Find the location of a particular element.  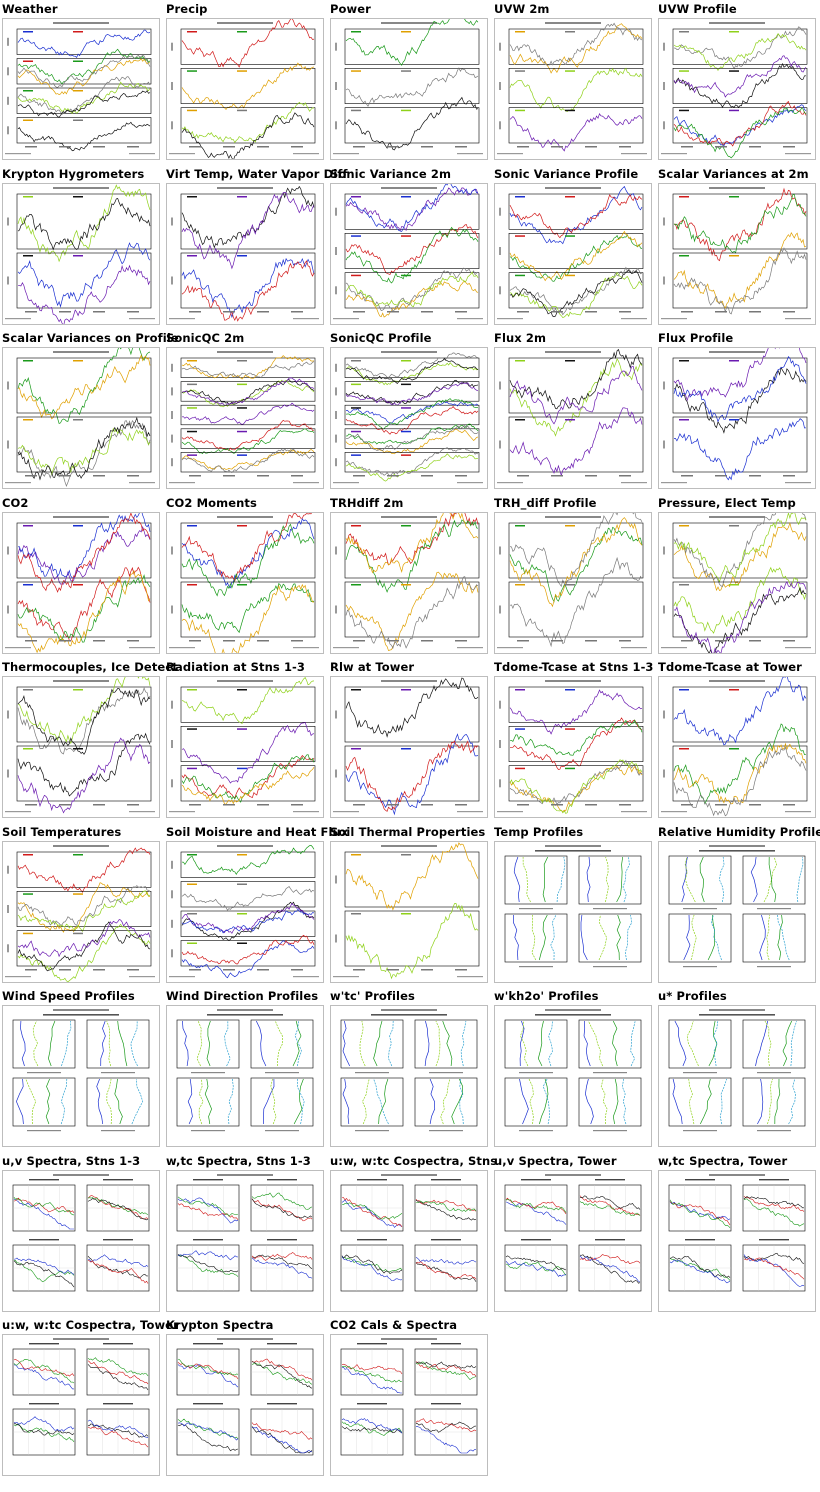

plot-cell: UVW 2m is located at coordinates (573, 83).